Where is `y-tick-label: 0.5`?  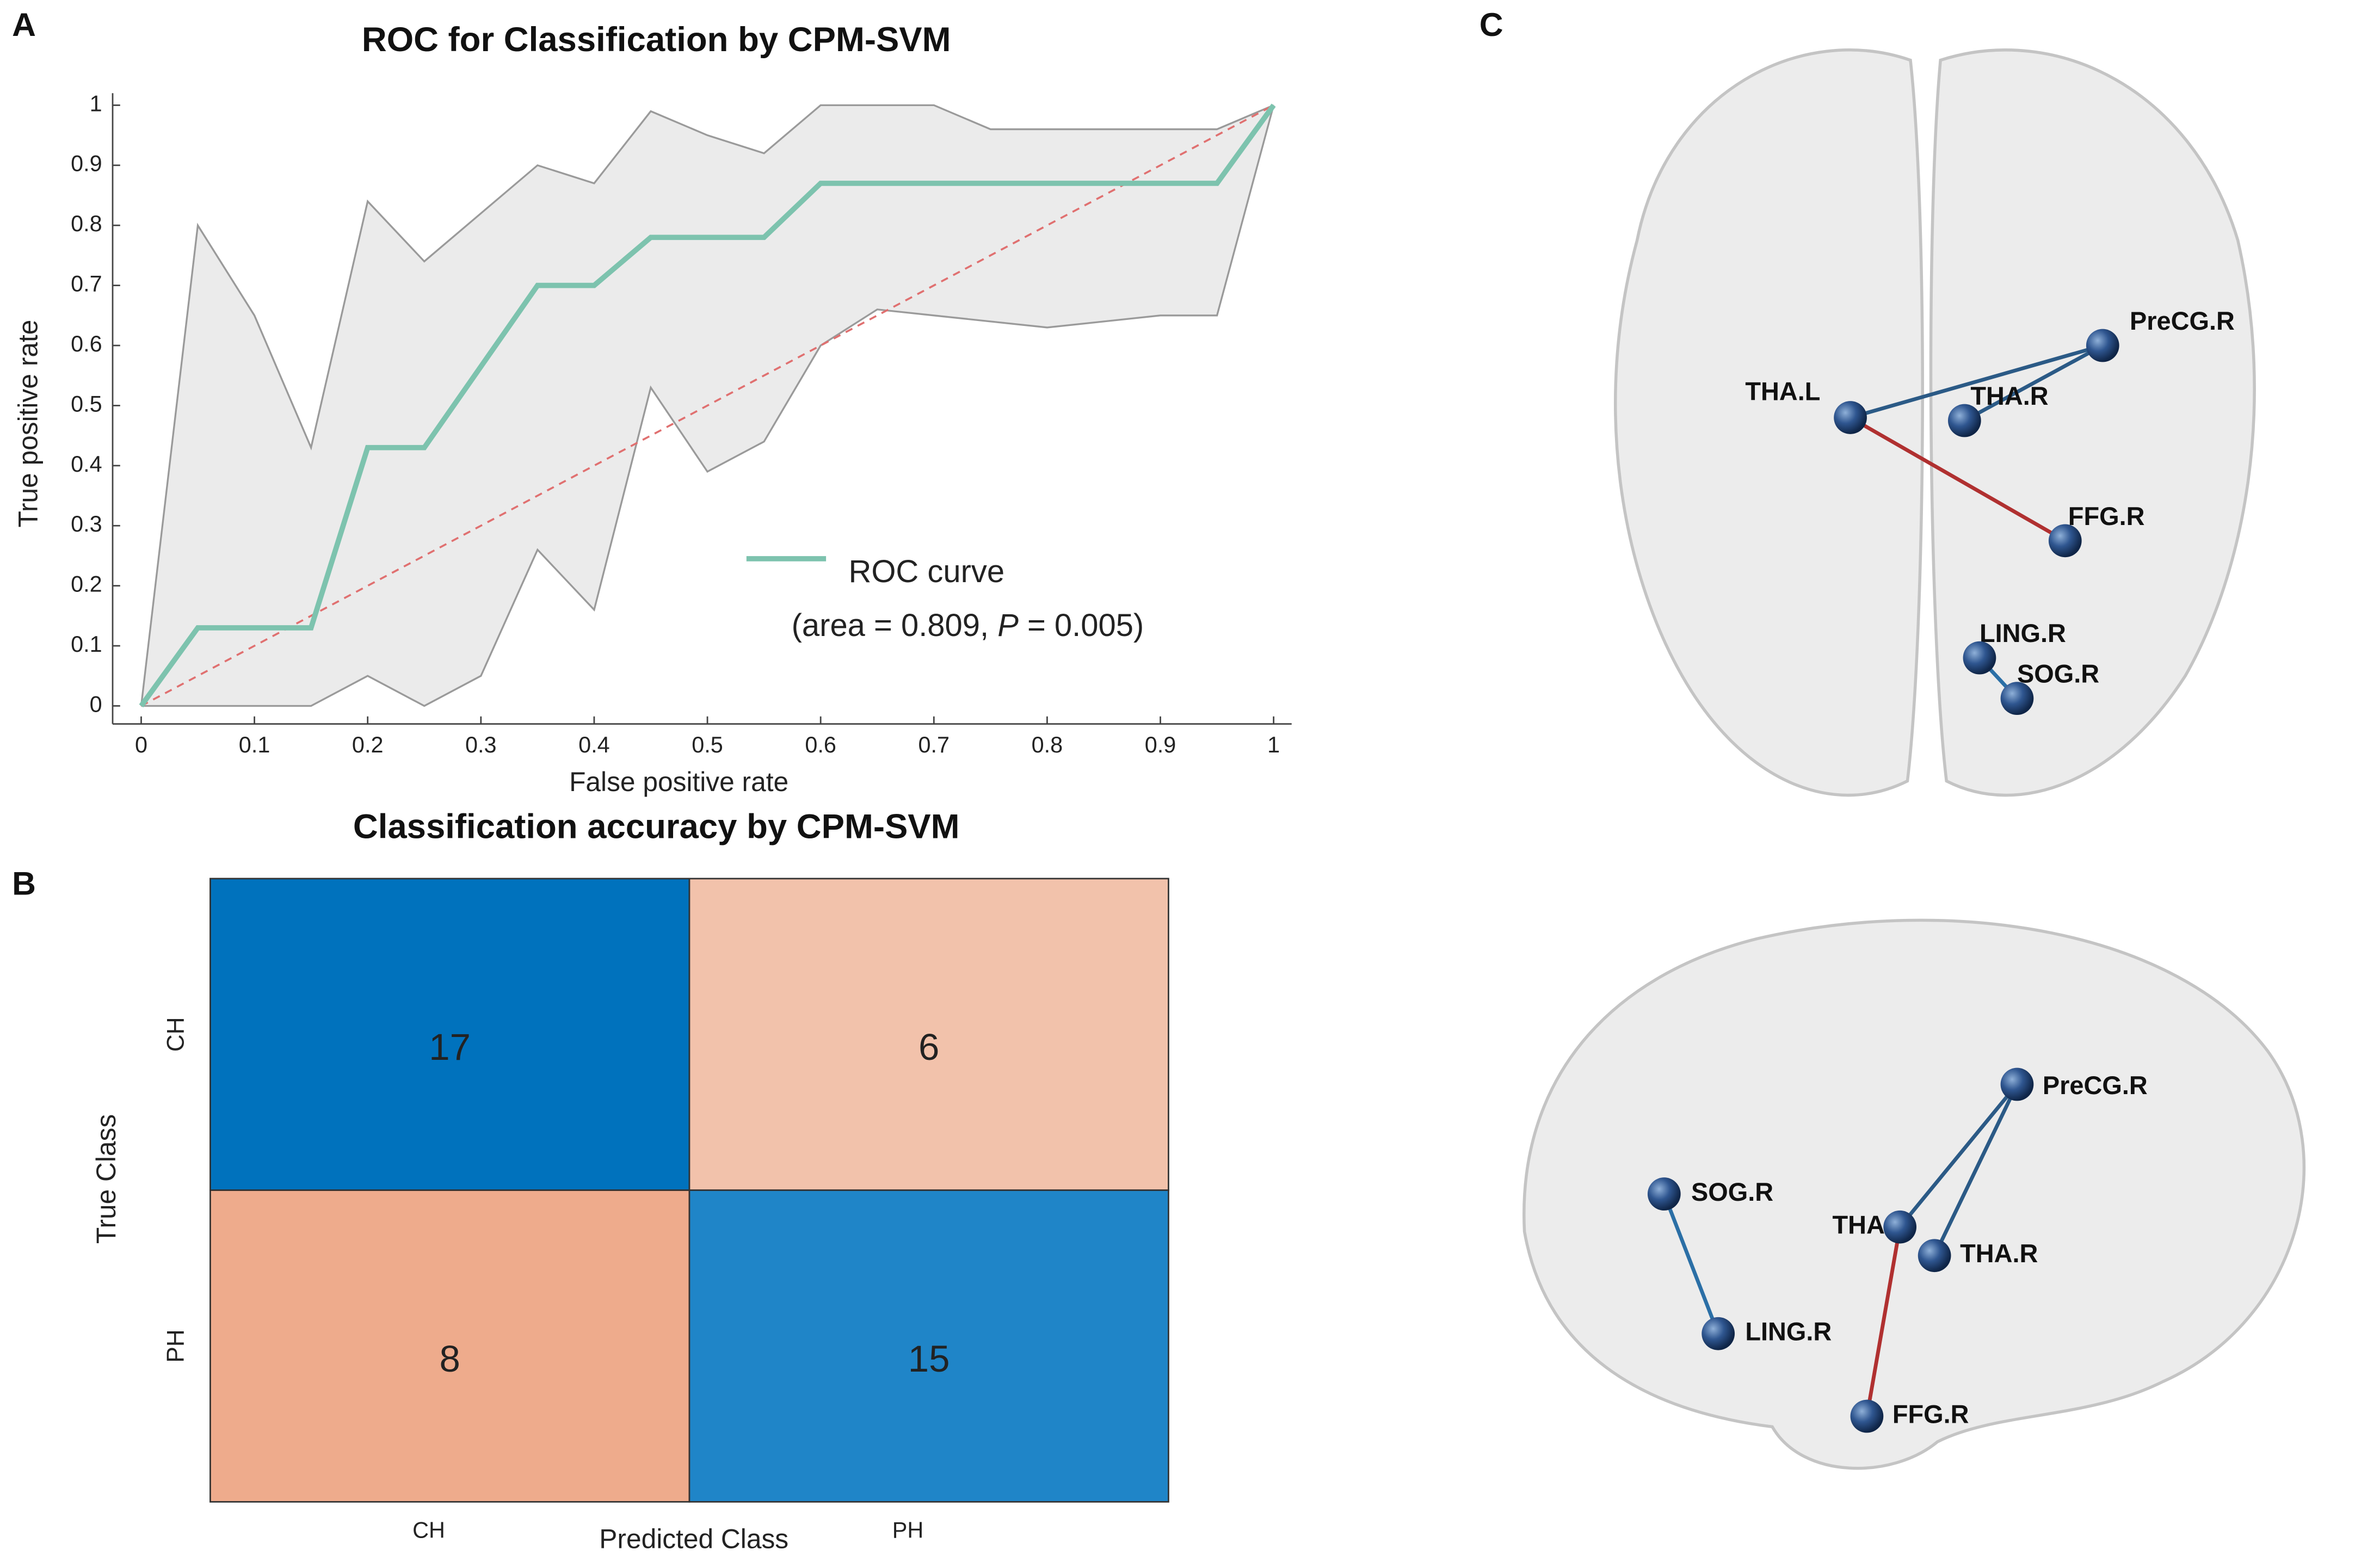
y-tick-label: 0.5 is located at coordinates (86, 404).